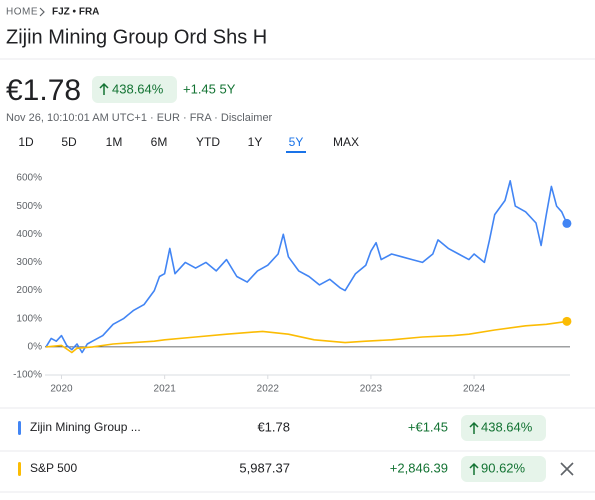  What do you see at coordinates (29, 206) in the screenshot?
I see `y-tick-label: 500%` at bounding box center [29, 206].